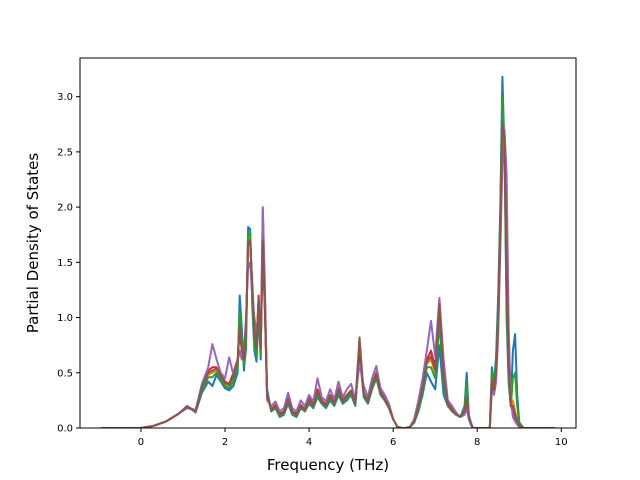  I want to click on y-tick-label: 0.5, so click(65, 373).